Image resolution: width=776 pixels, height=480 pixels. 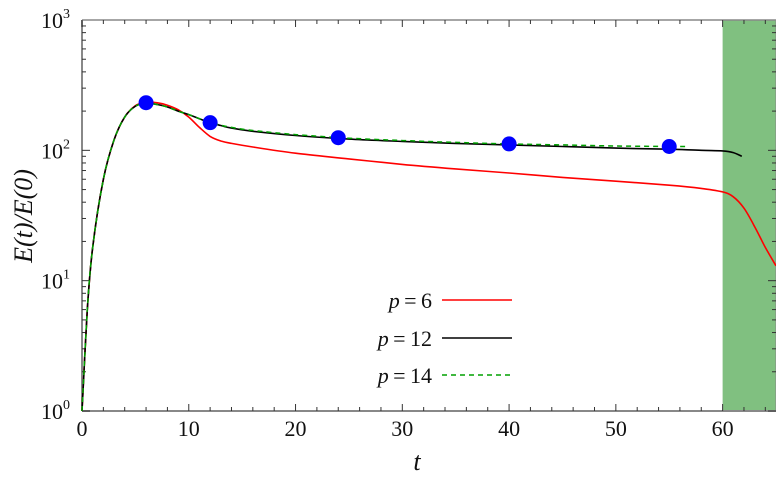 What do you see at coordinates (189, 428) in the screenshot?
I see `x-tick-label: 10` at bounding box center [189, 428].